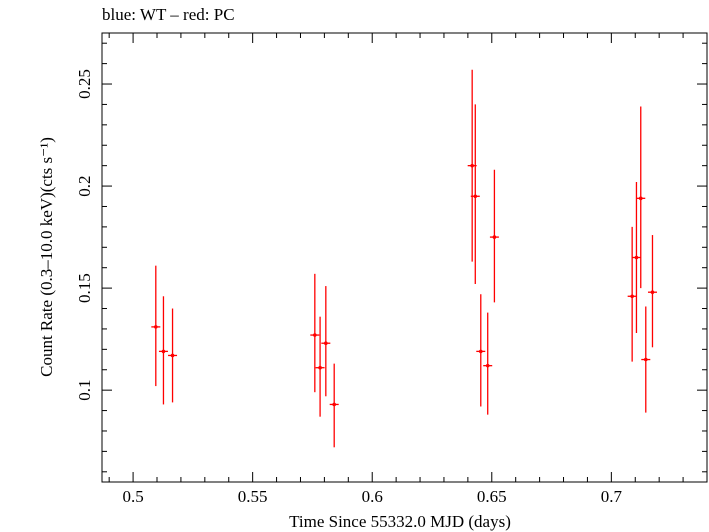  I want to click on y-tick-label: 0.2, so click(84, 185).